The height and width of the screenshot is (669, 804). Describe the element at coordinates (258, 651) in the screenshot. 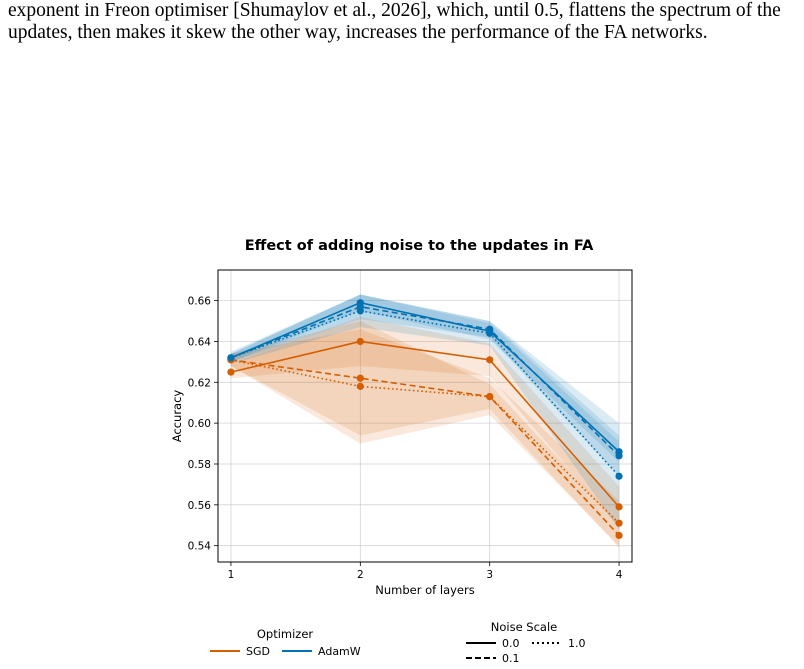

I see `legend-label-sgd: SGD` at that location.